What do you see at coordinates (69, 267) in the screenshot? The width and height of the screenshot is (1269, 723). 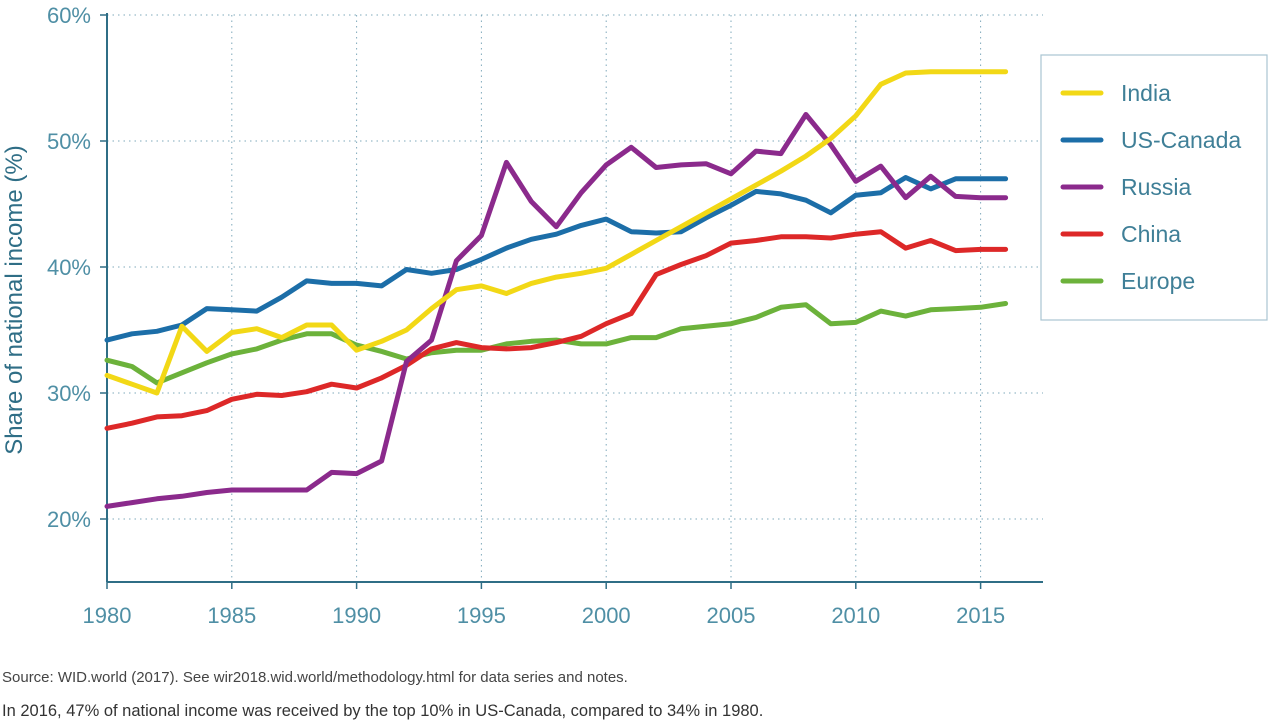 I see `y-tick-label: 40%` at bounding box center [69, 267].